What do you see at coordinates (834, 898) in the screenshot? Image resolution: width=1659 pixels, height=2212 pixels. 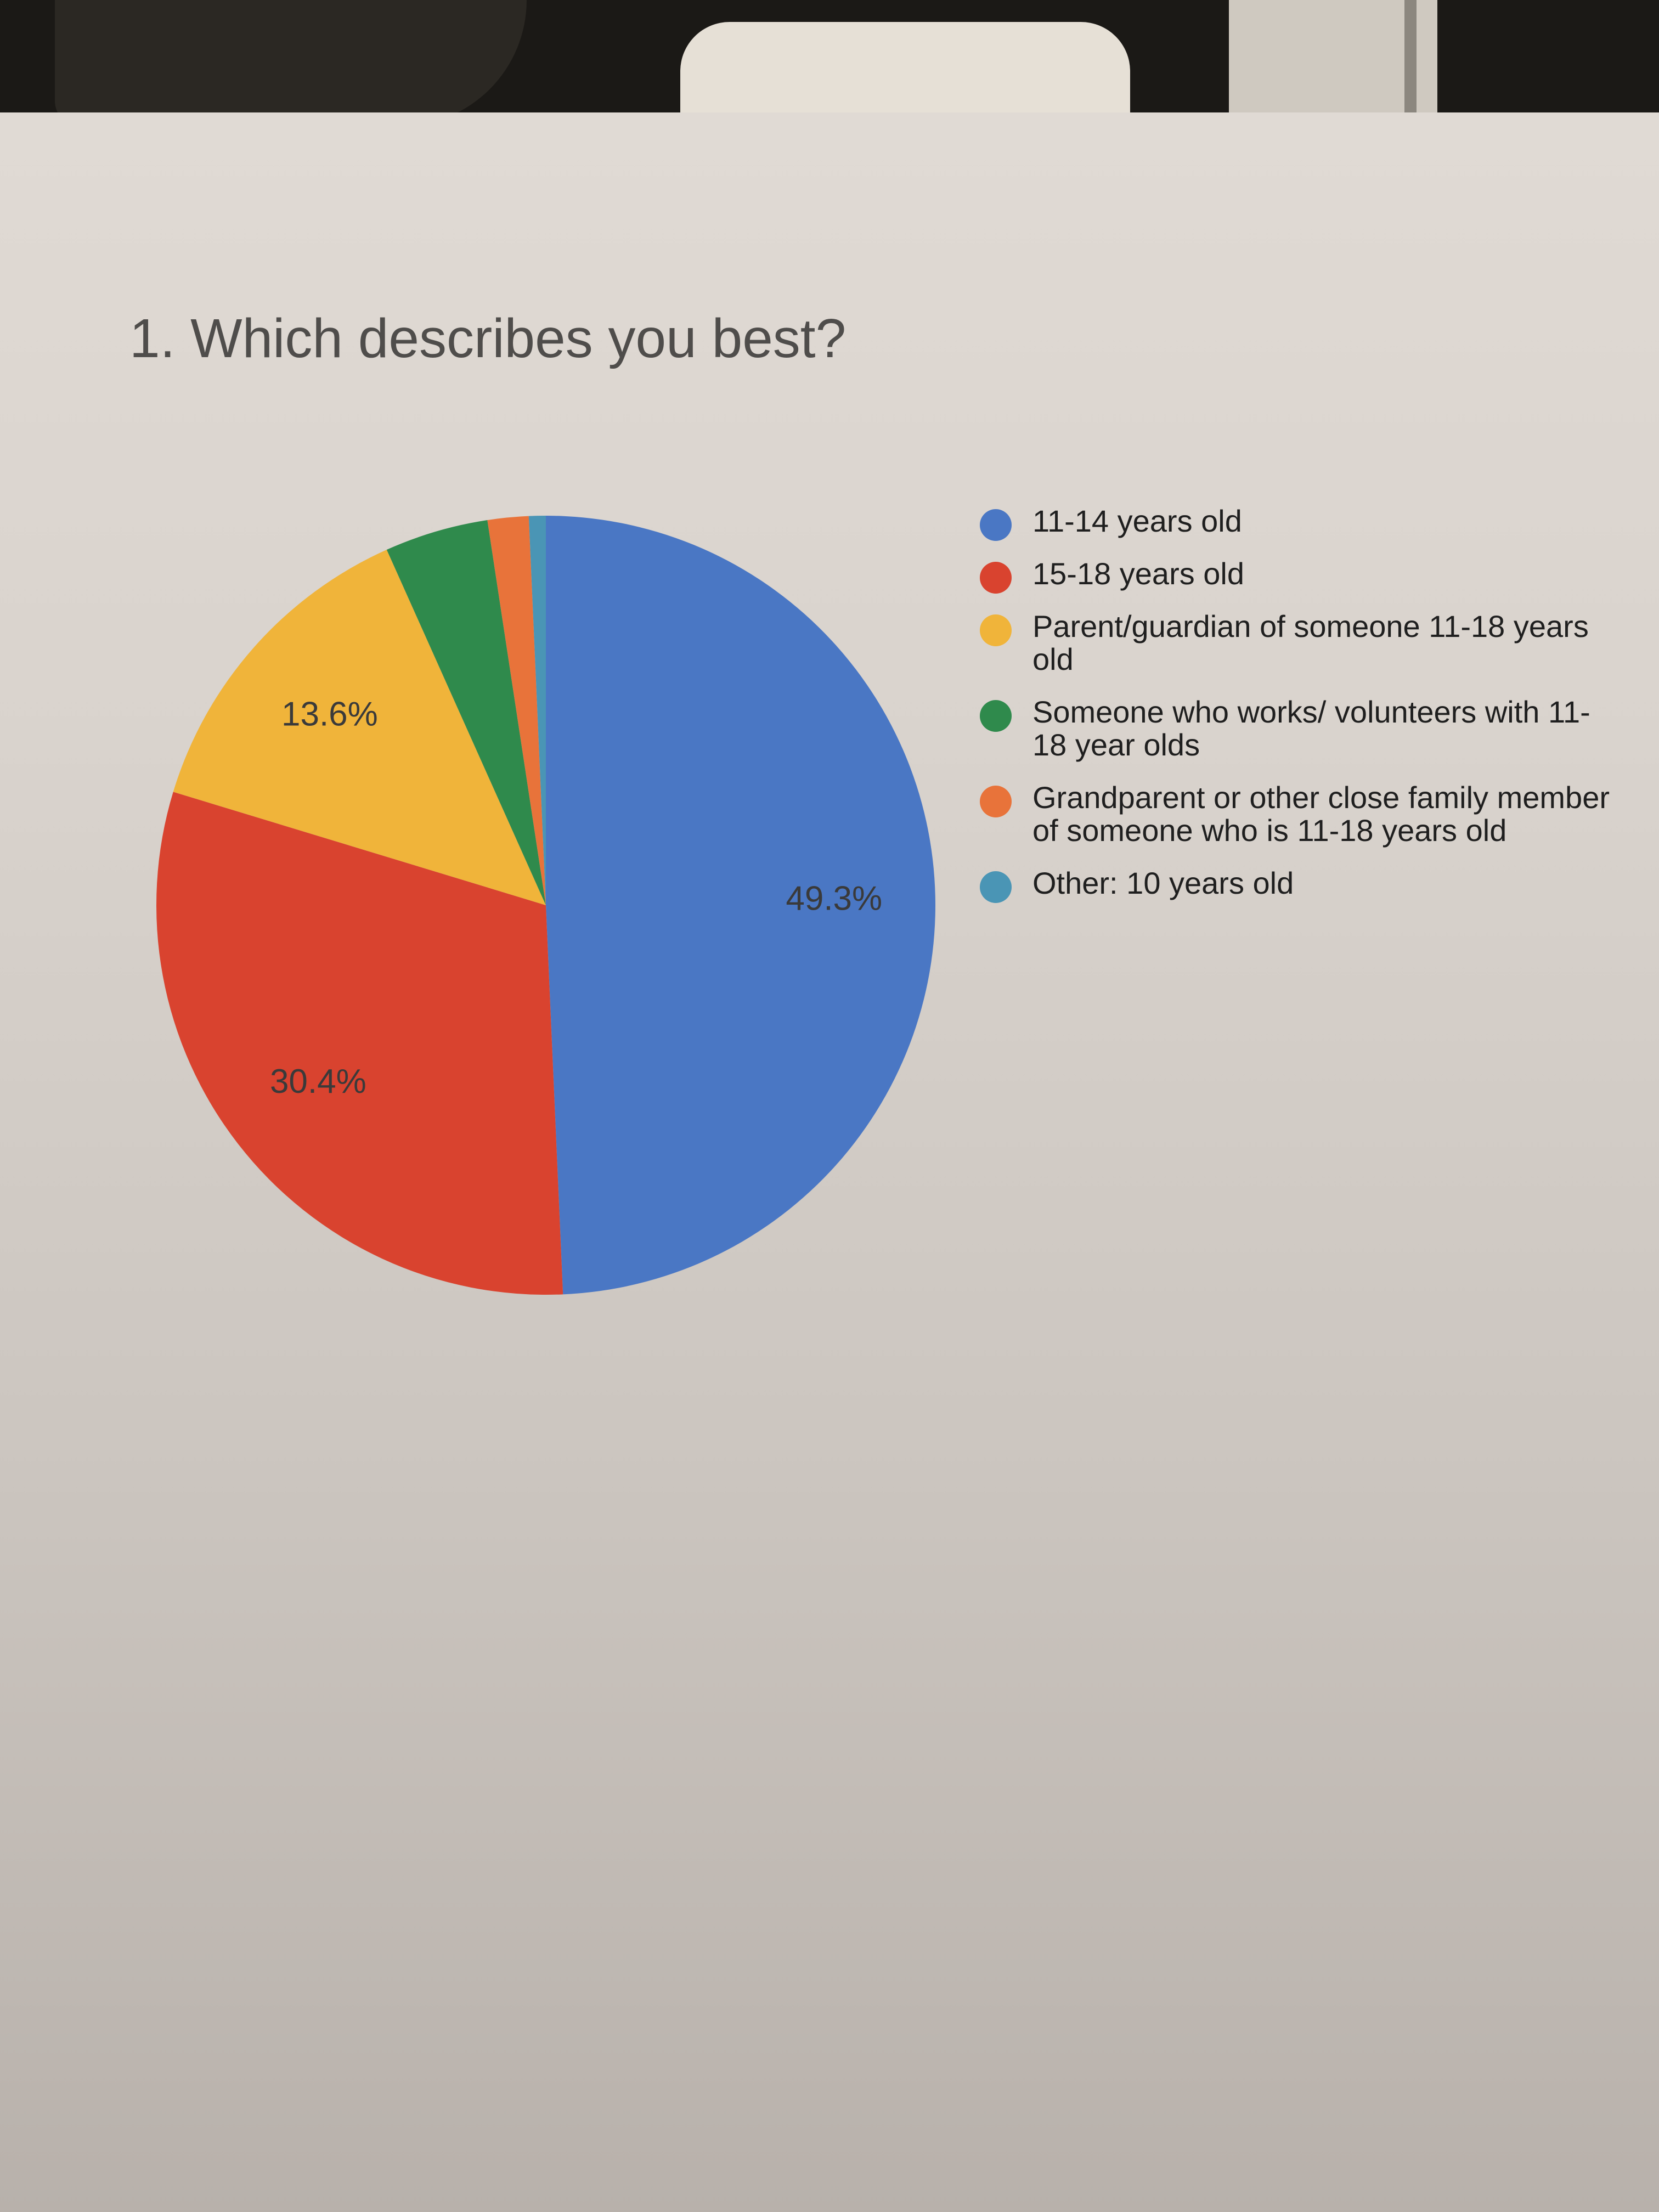 I see `pie-data-label-1: 49.3%` at bounding box center [834, 898].